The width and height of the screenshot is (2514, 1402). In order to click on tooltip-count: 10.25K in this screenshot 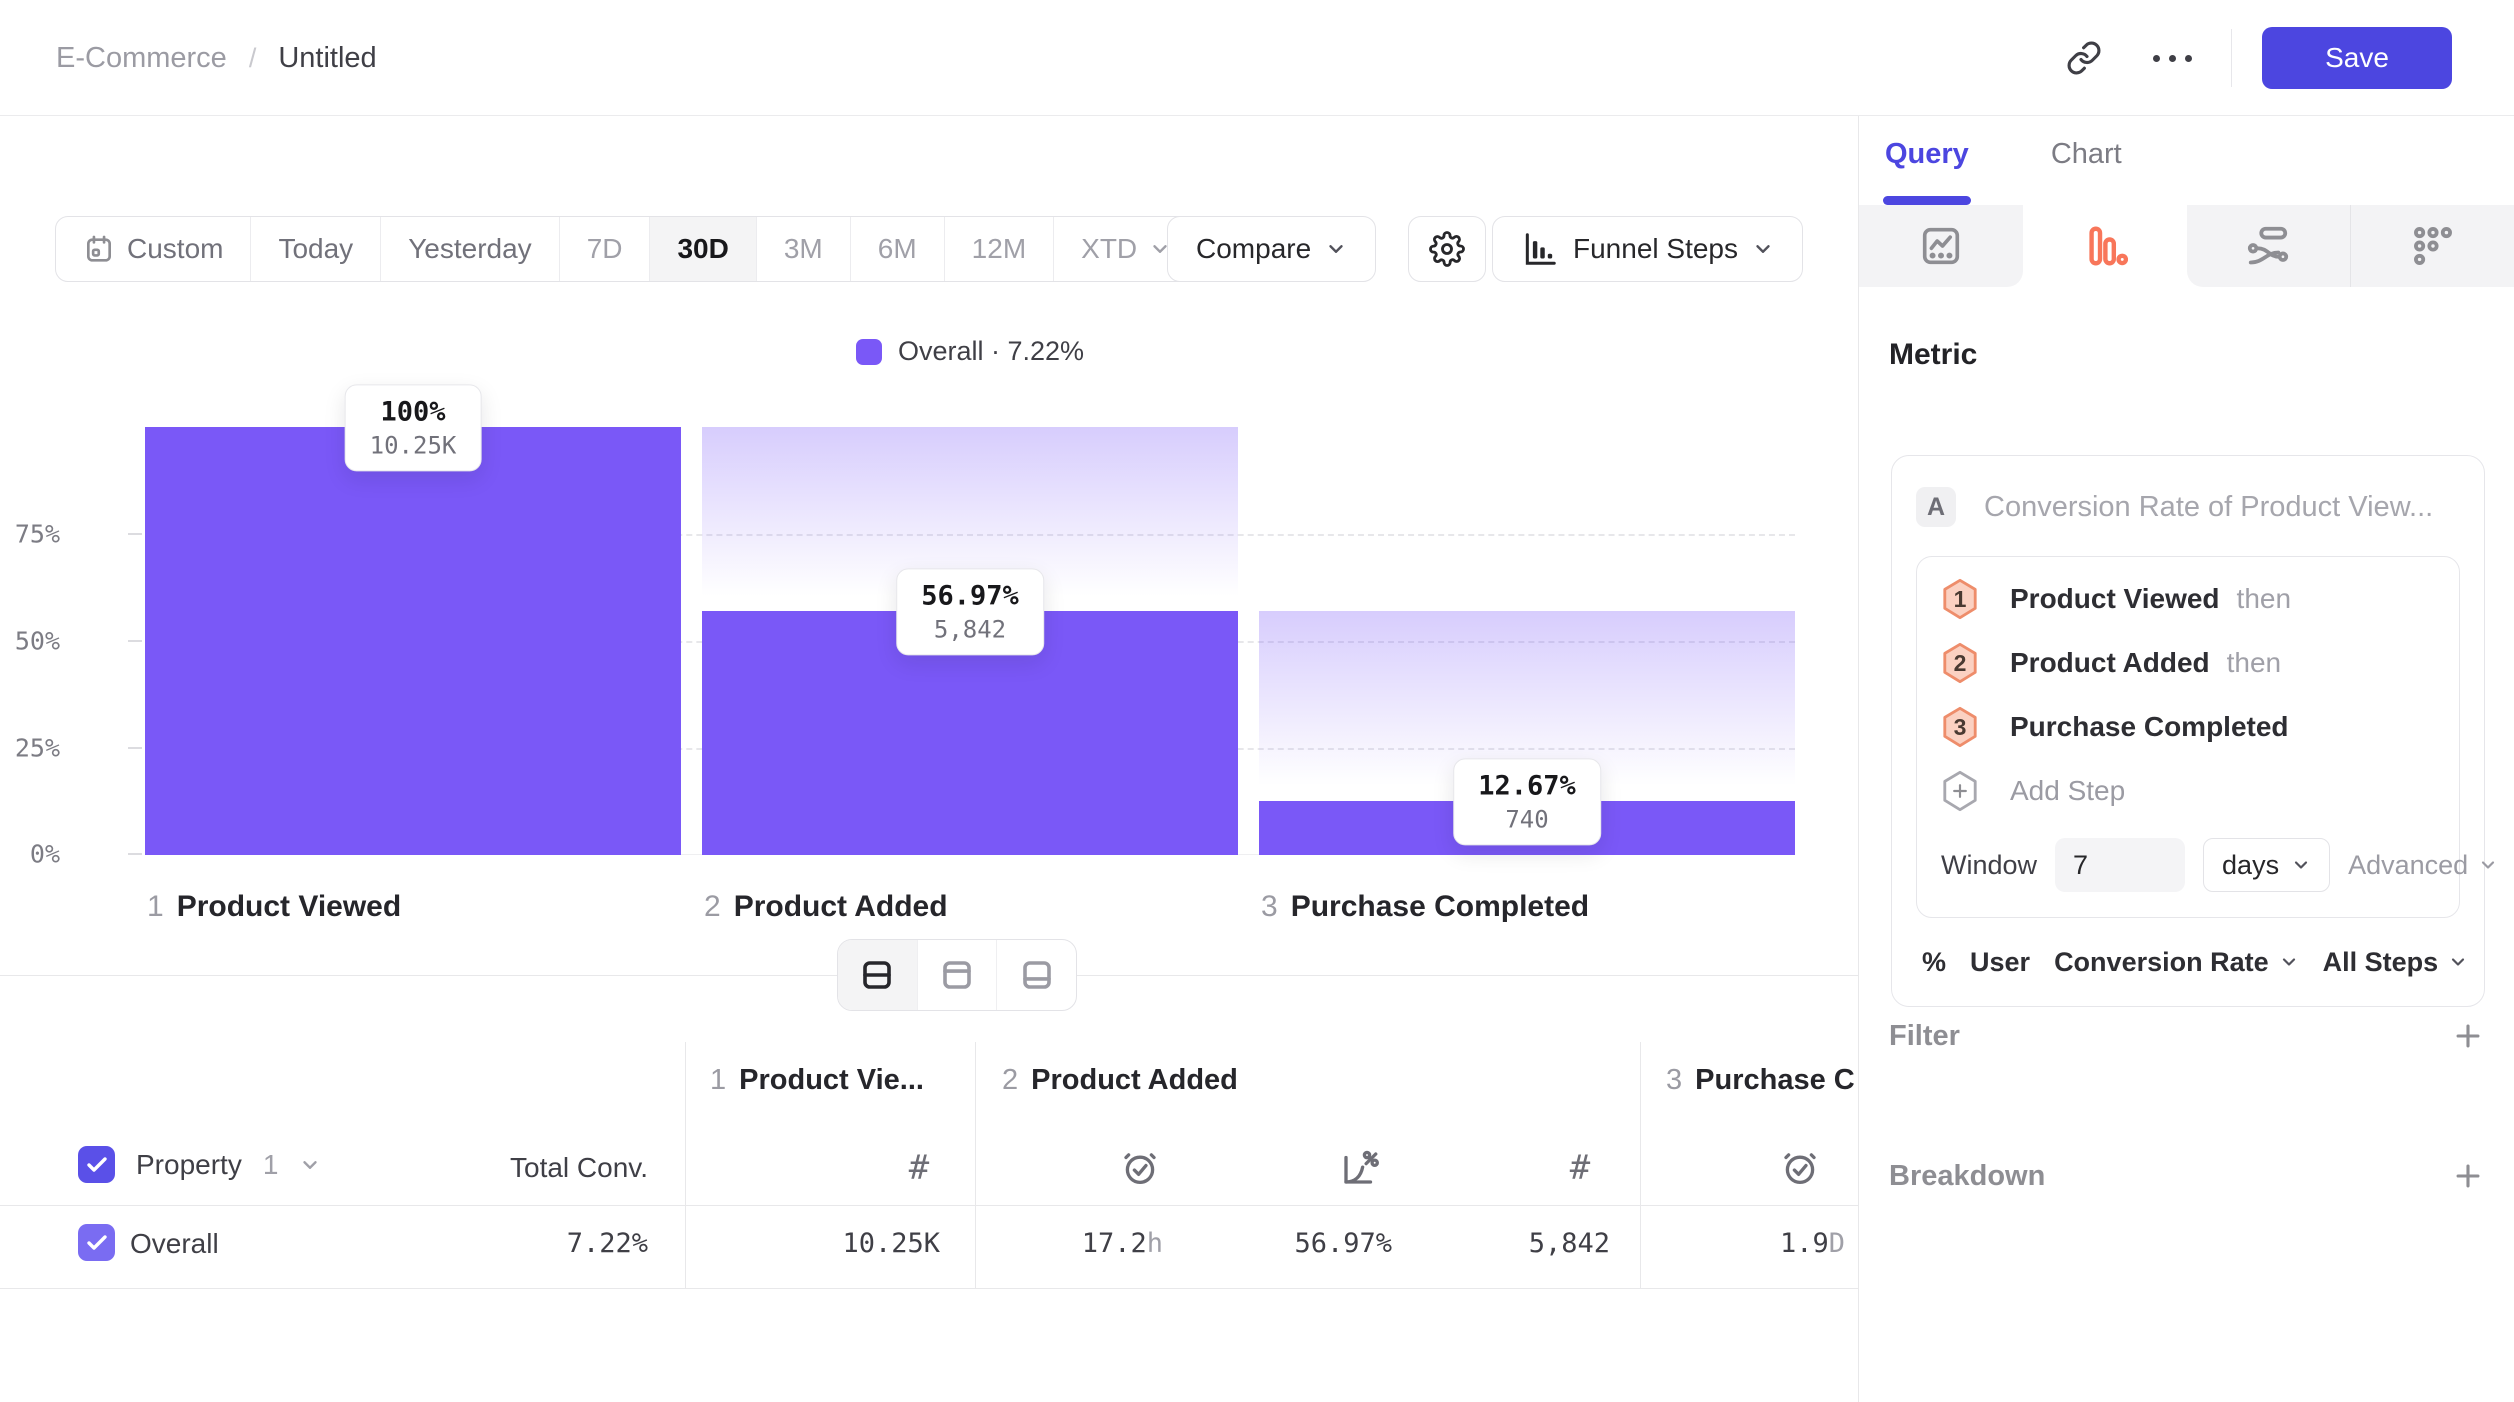, I will do `click(413, 445)`.